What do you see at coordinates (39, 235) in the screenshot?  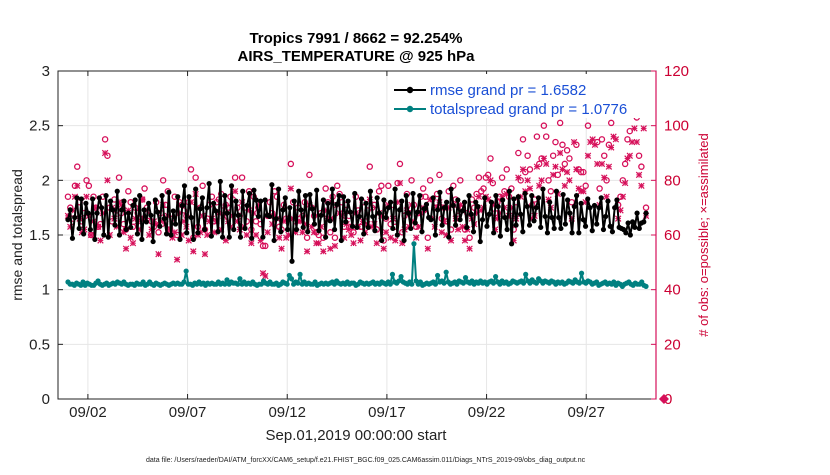 I see `y-tick-label-left: 1.5` at bounding box center [39, 235].